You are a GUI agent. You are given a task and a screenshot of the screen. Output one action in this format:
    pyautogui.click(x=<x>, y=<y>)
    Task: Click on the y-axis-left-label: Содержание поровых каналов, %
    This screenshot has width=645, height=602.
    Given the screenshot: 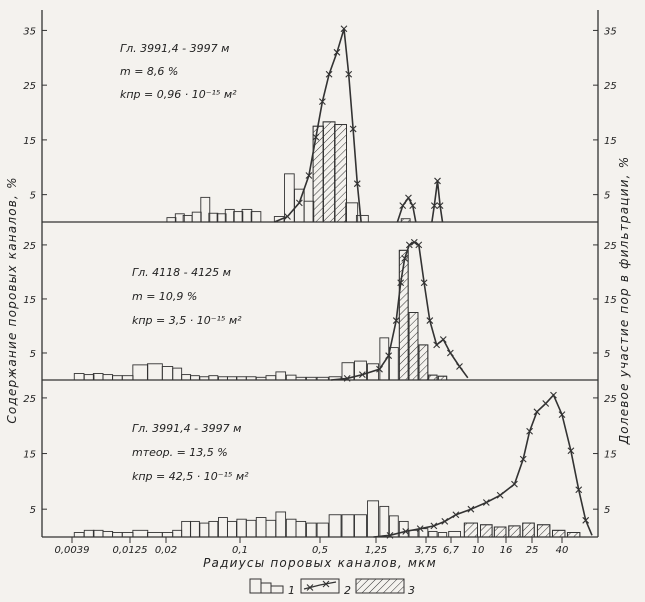 What is the action you would take?
    pyautogui.click(x=12, y=299)
    